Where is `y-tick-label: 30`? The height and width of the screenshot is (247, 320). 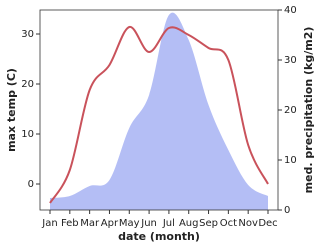 y-tick-label: 30 is located at coordinates (27, 34).